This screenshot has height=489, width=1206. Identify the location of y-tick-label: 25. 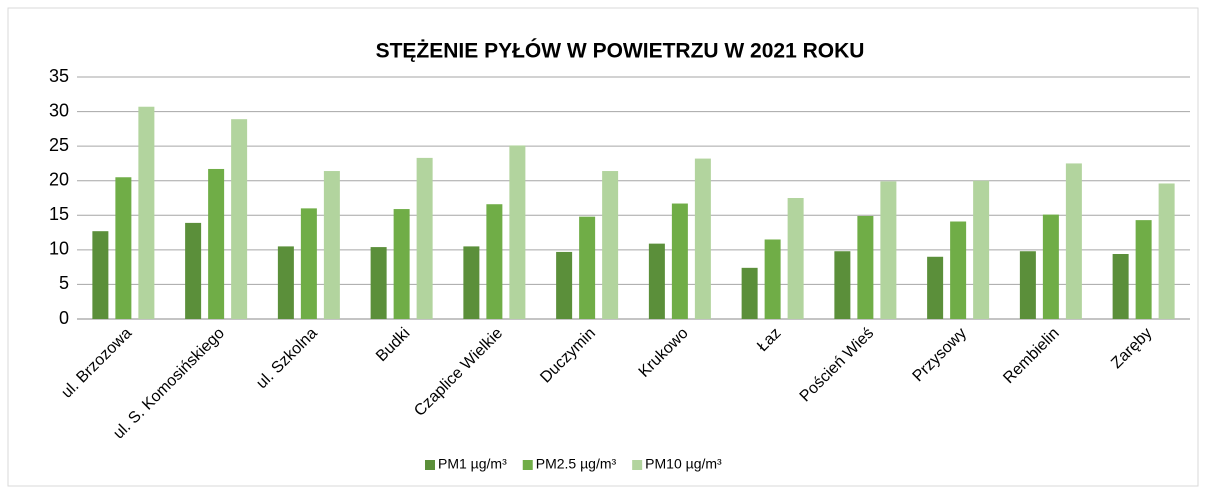
(59, 145).